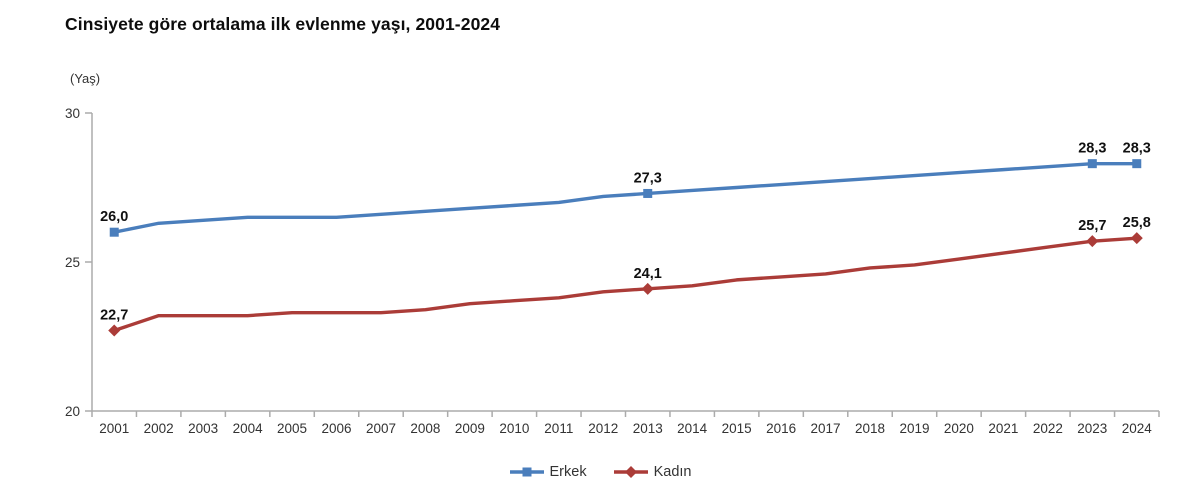 The width and height of the screenshot is (1200, 493). I want to click on marker-diamond-2024, so click(1136, 238).